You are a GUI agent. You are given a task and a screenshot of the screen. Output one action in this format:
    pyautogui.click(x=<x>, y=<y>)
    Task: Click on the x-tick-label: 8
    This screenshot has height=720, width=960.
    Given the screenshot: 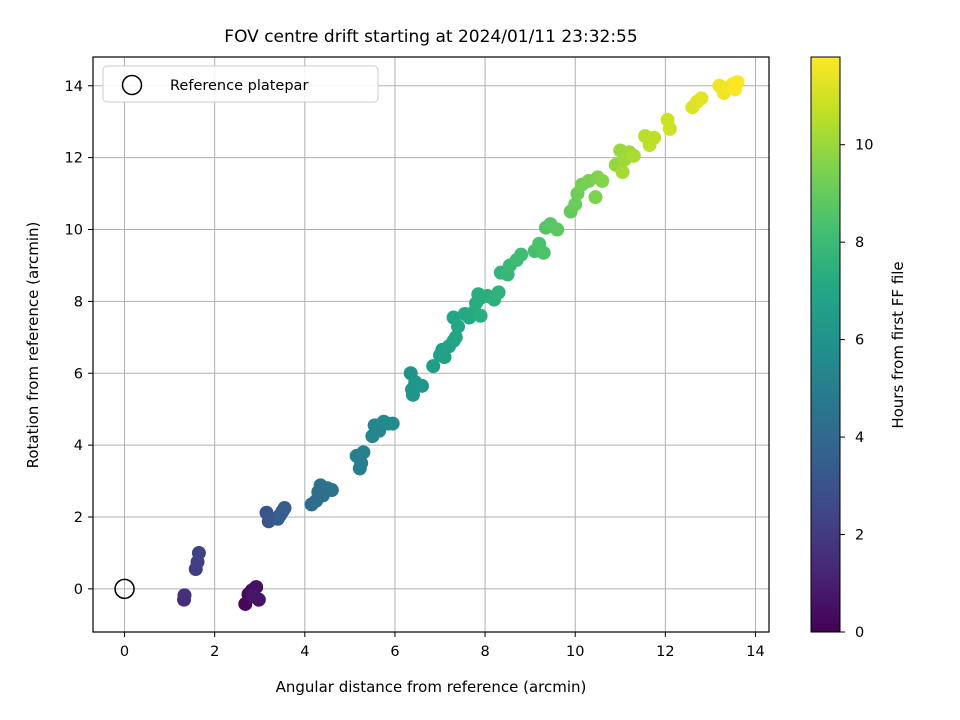 What is the action you would take?
    pyautogui.click(x=484, y=652)
    